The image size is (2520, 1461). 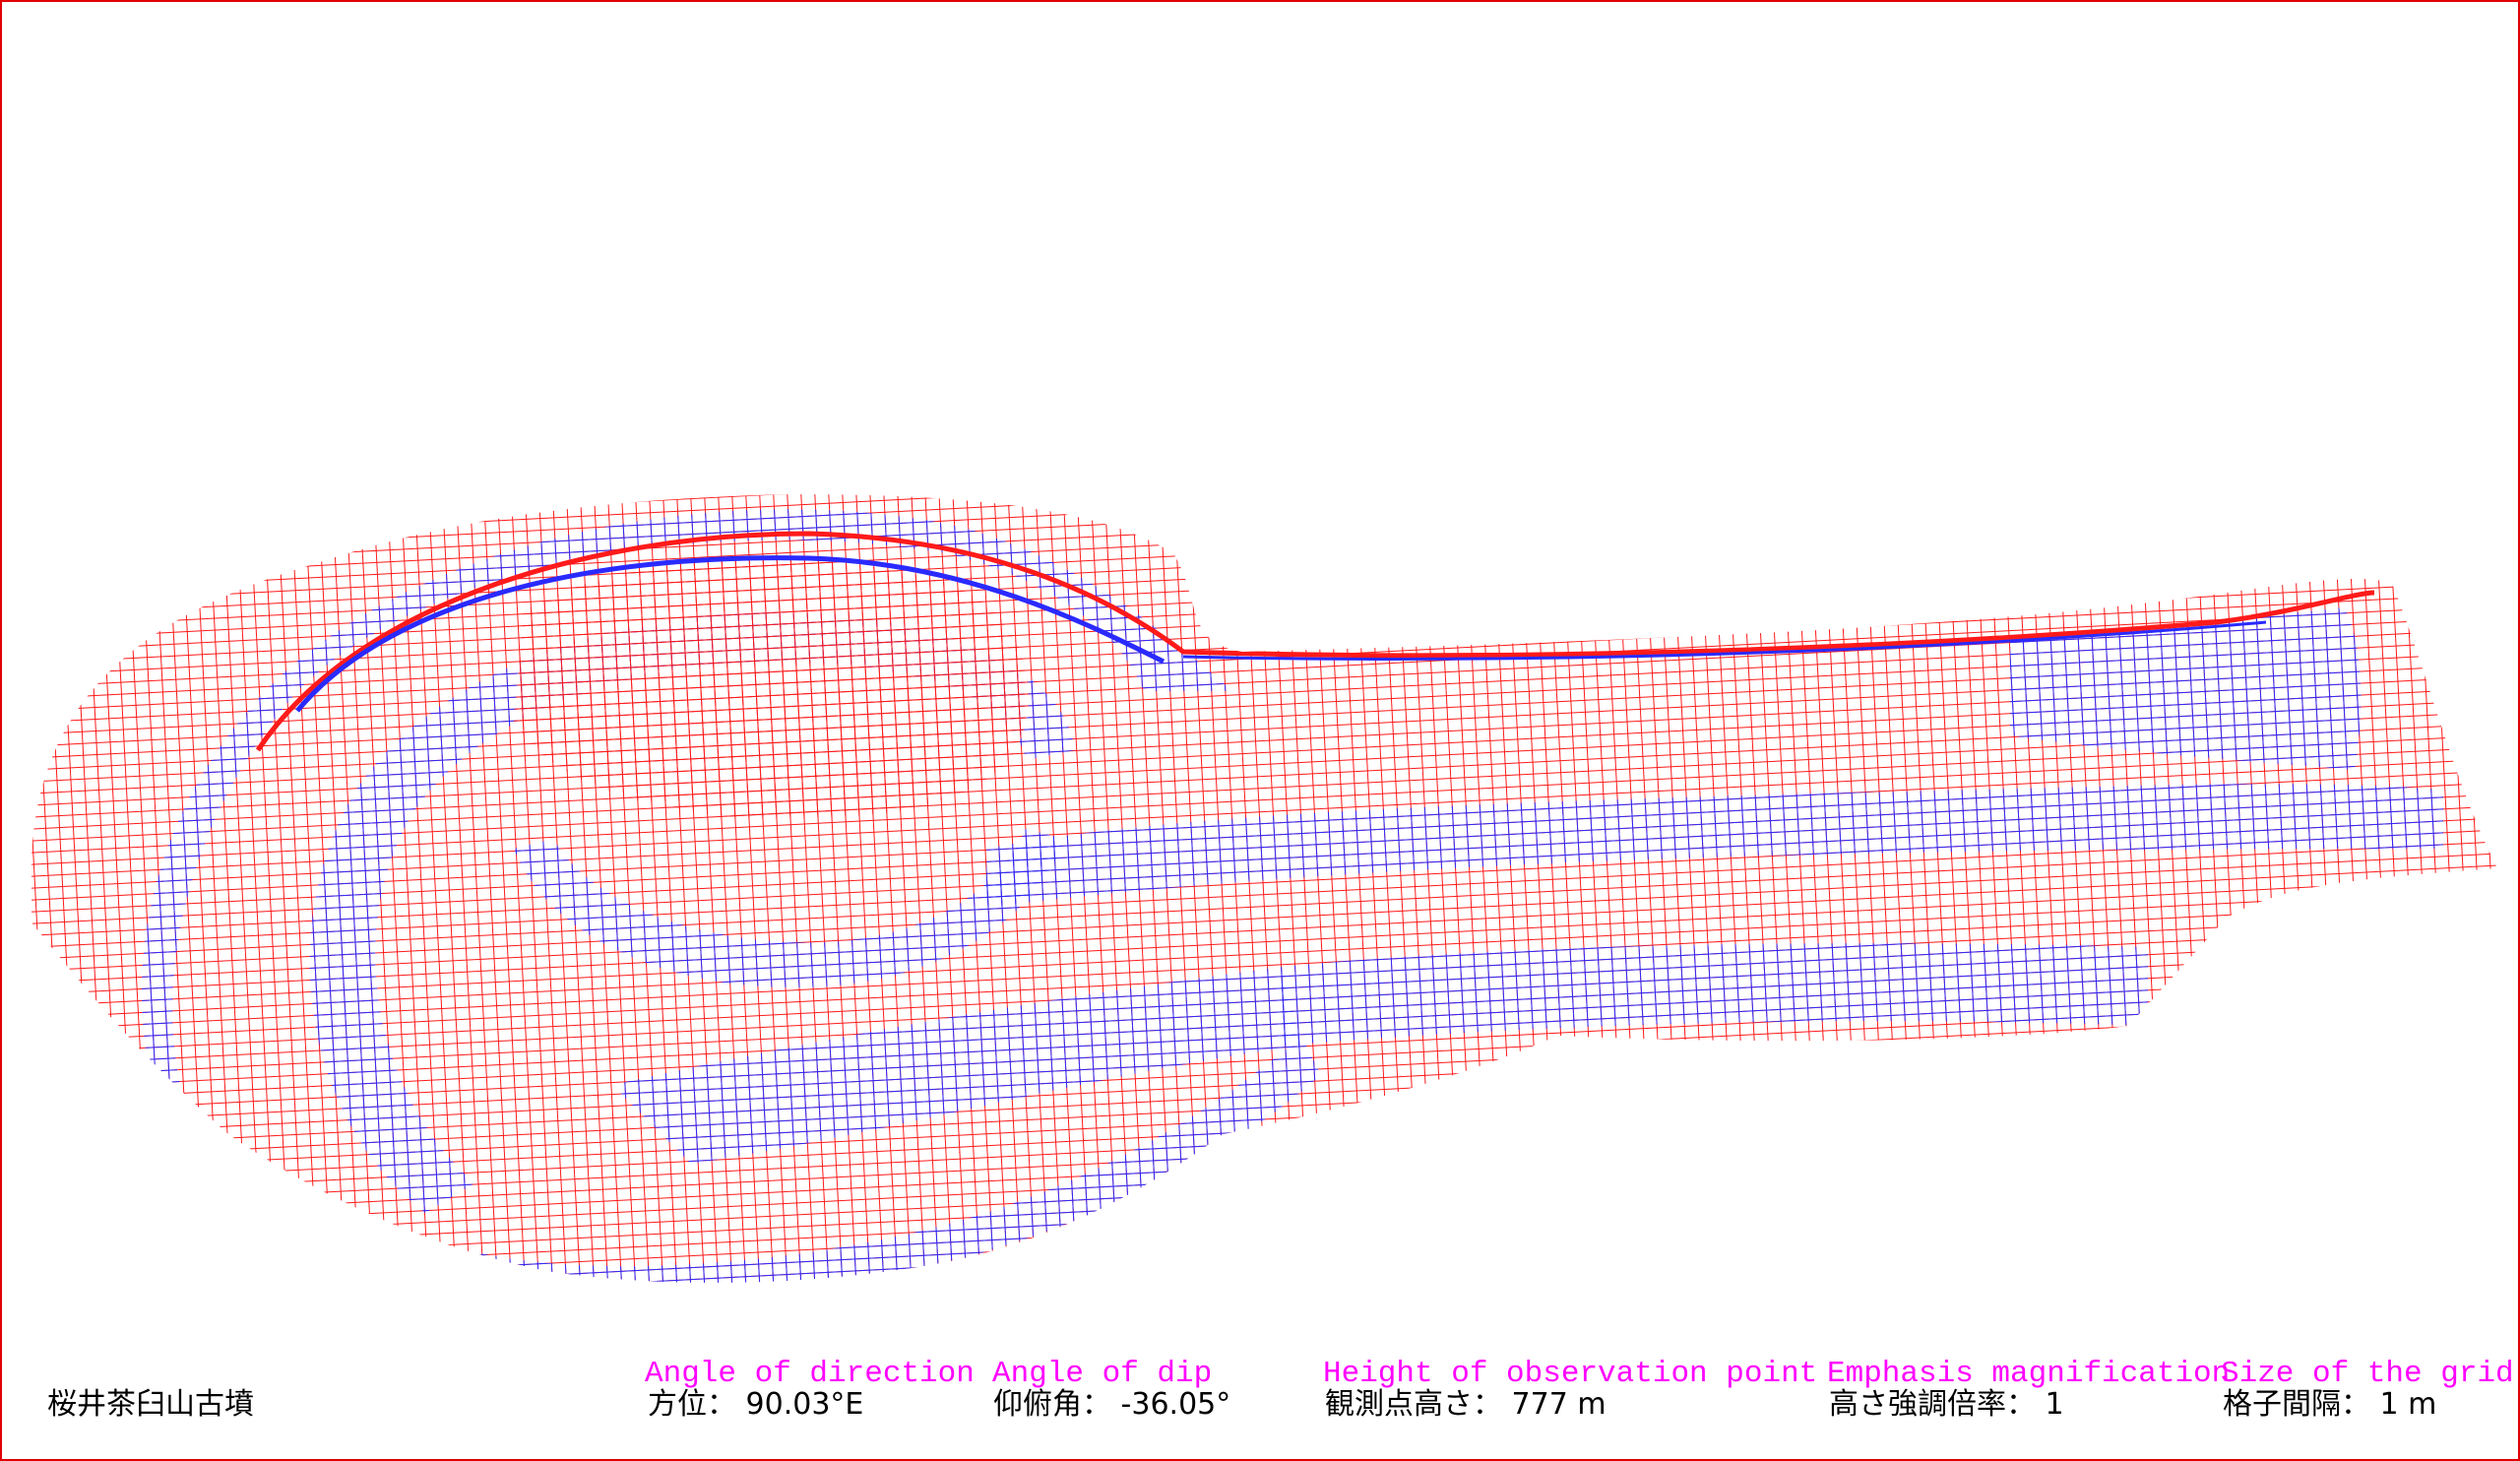 I want to click on direction-value: 方位： 90.03°E, so click(x=756, y=1404).